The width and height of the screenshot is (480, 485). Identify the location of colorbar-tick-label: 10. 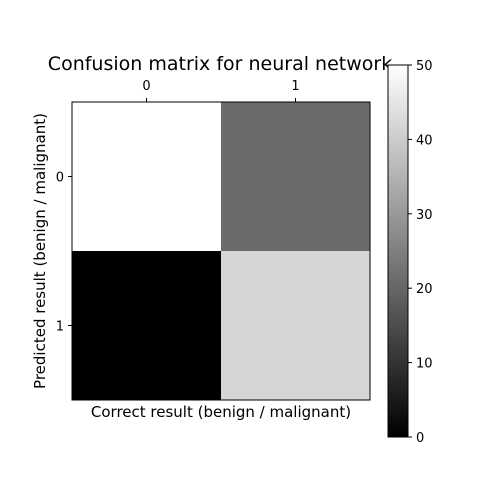
(424, 364).